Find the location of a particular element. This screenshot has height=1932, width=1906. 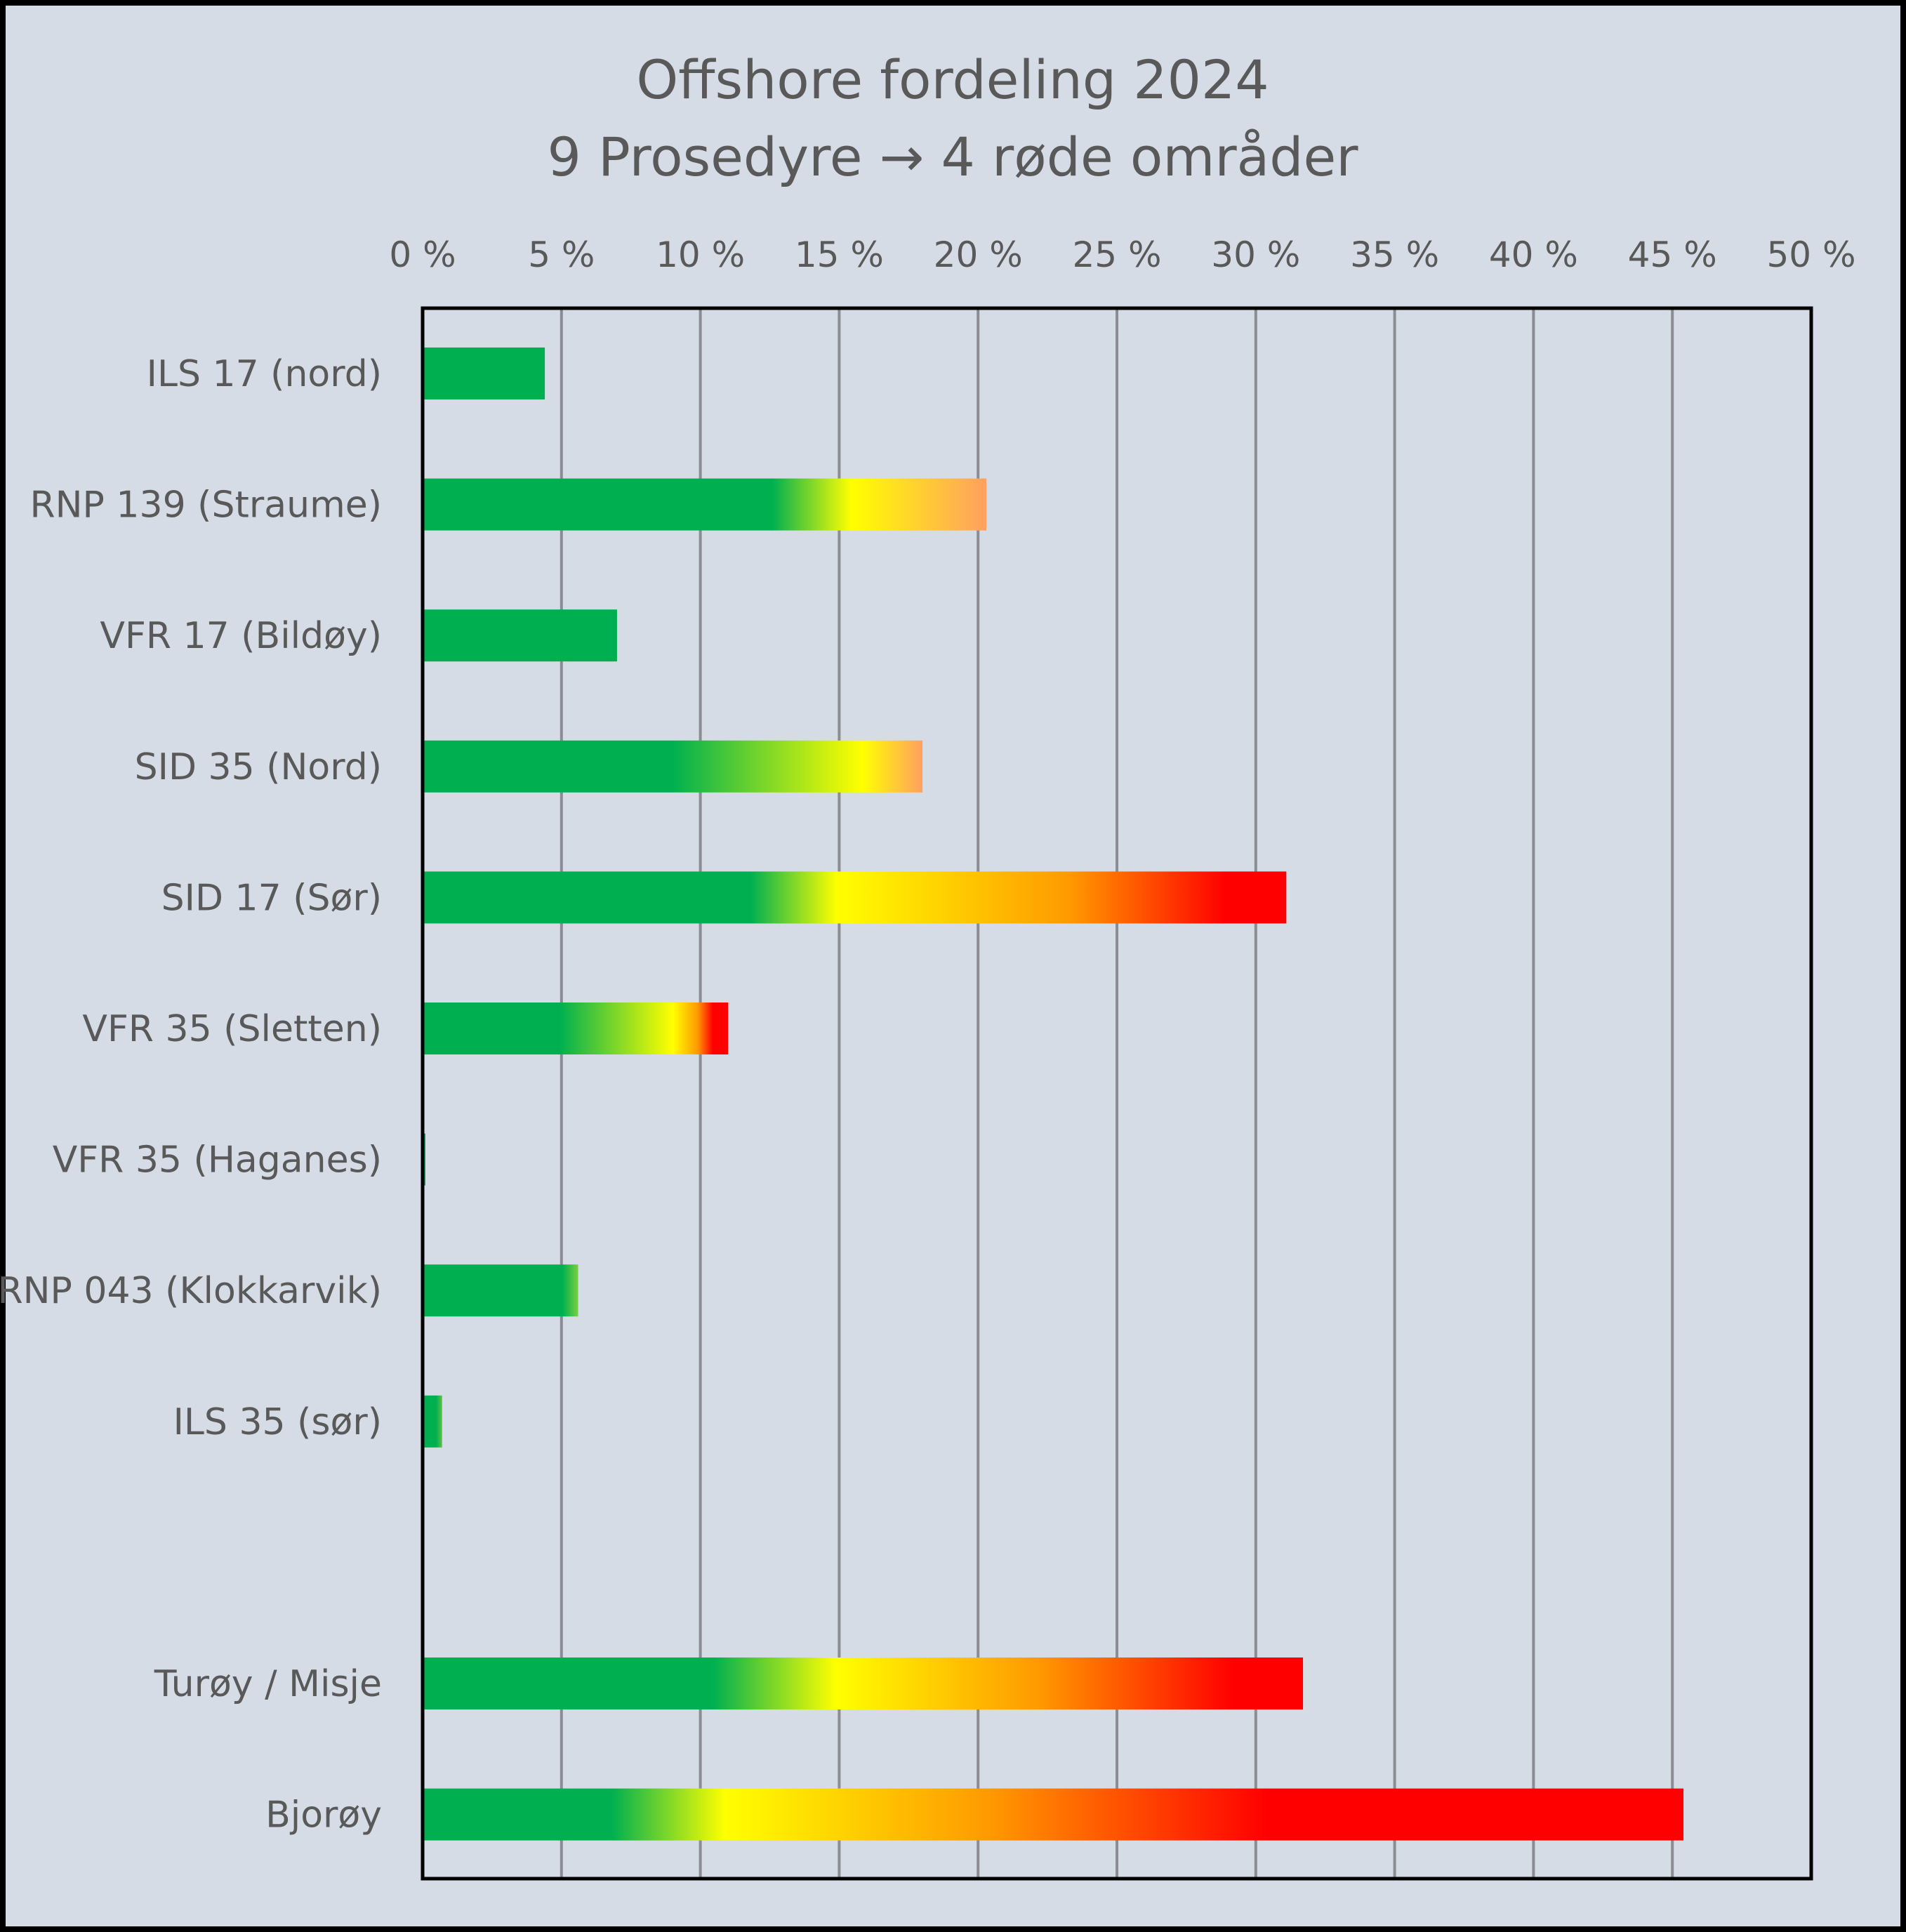

x-tick-label: 25 % is located at coordinates (1116, 254).